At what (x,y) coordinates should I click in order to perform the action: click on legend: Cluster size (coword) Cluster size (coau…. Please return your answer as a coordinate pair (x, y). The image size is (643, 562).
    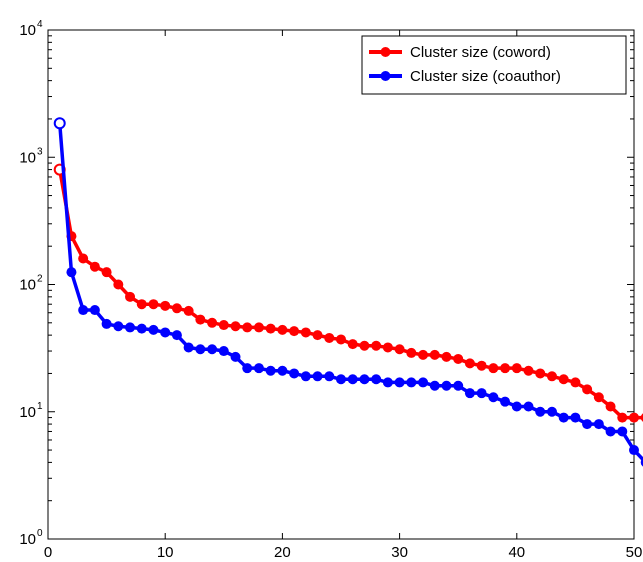
    Looking at the image, I should click on (494, 65).